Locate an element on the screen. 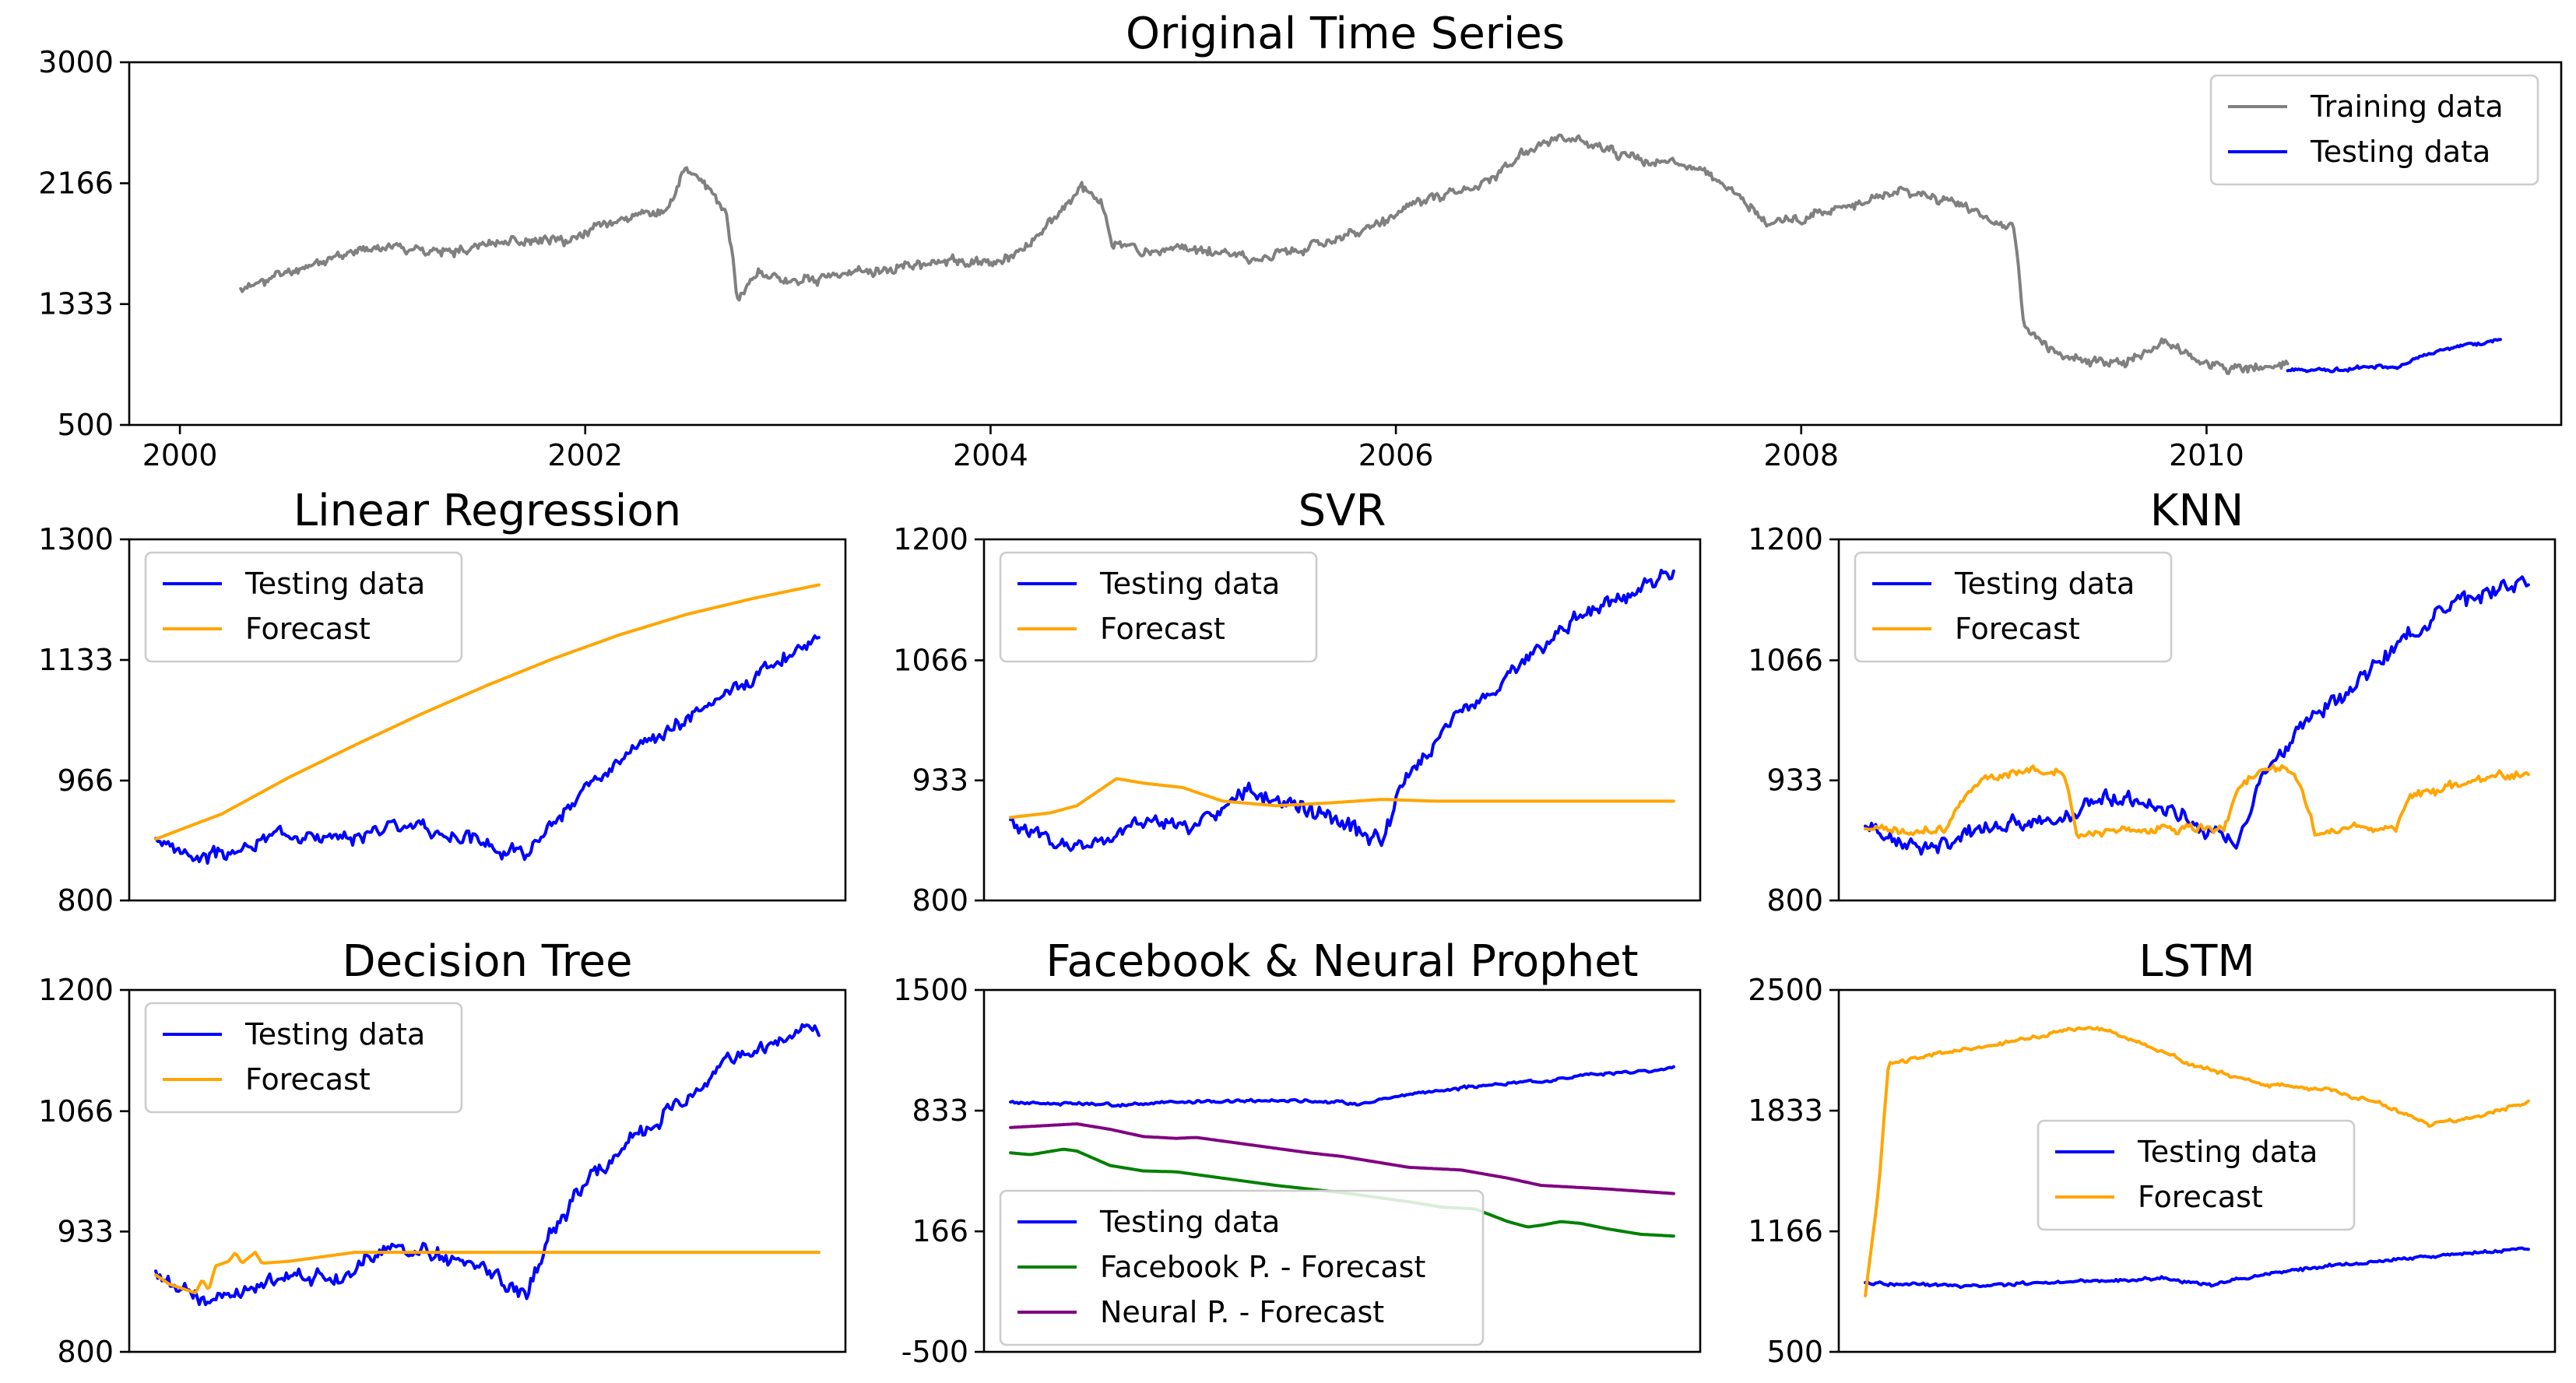 This screenshot has height=1383, width=2576. legend: Training data Testing data is located at coordinates (2374, 130).